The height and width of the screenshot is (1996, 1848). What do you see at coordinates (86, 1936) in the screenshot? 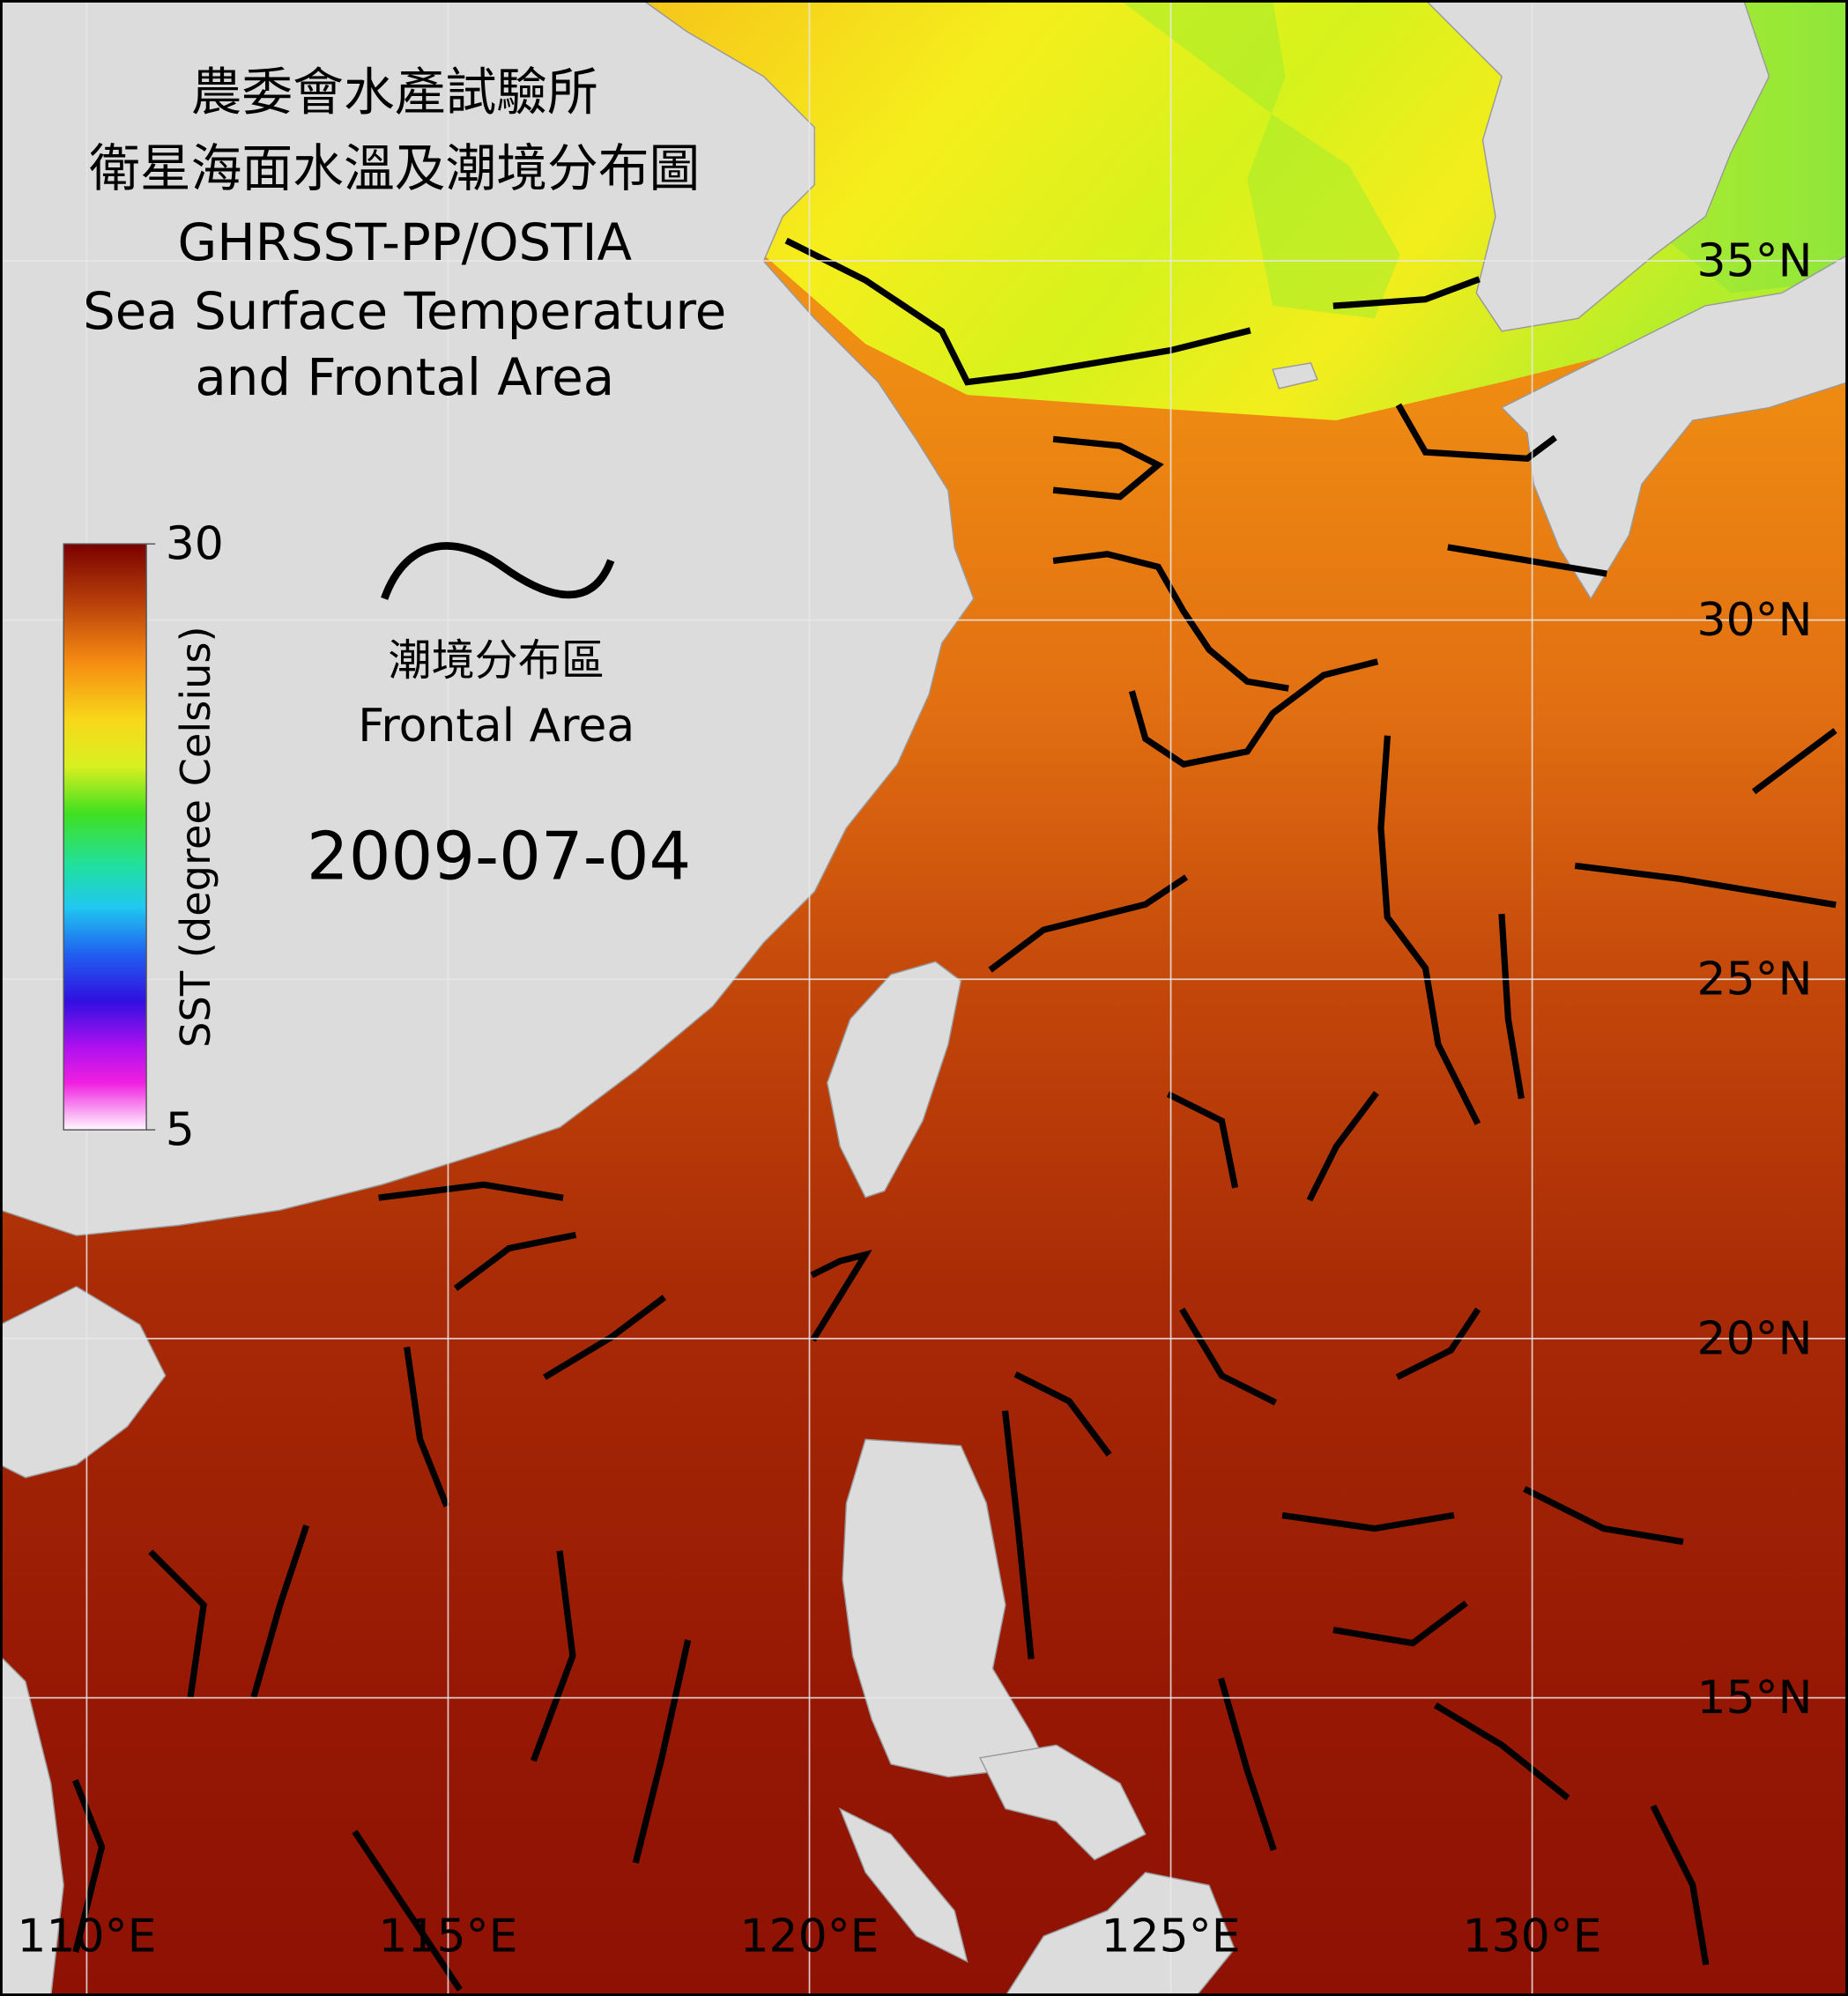
I see `x-tick-label: 110°E` at bounding box center [86, 1936].